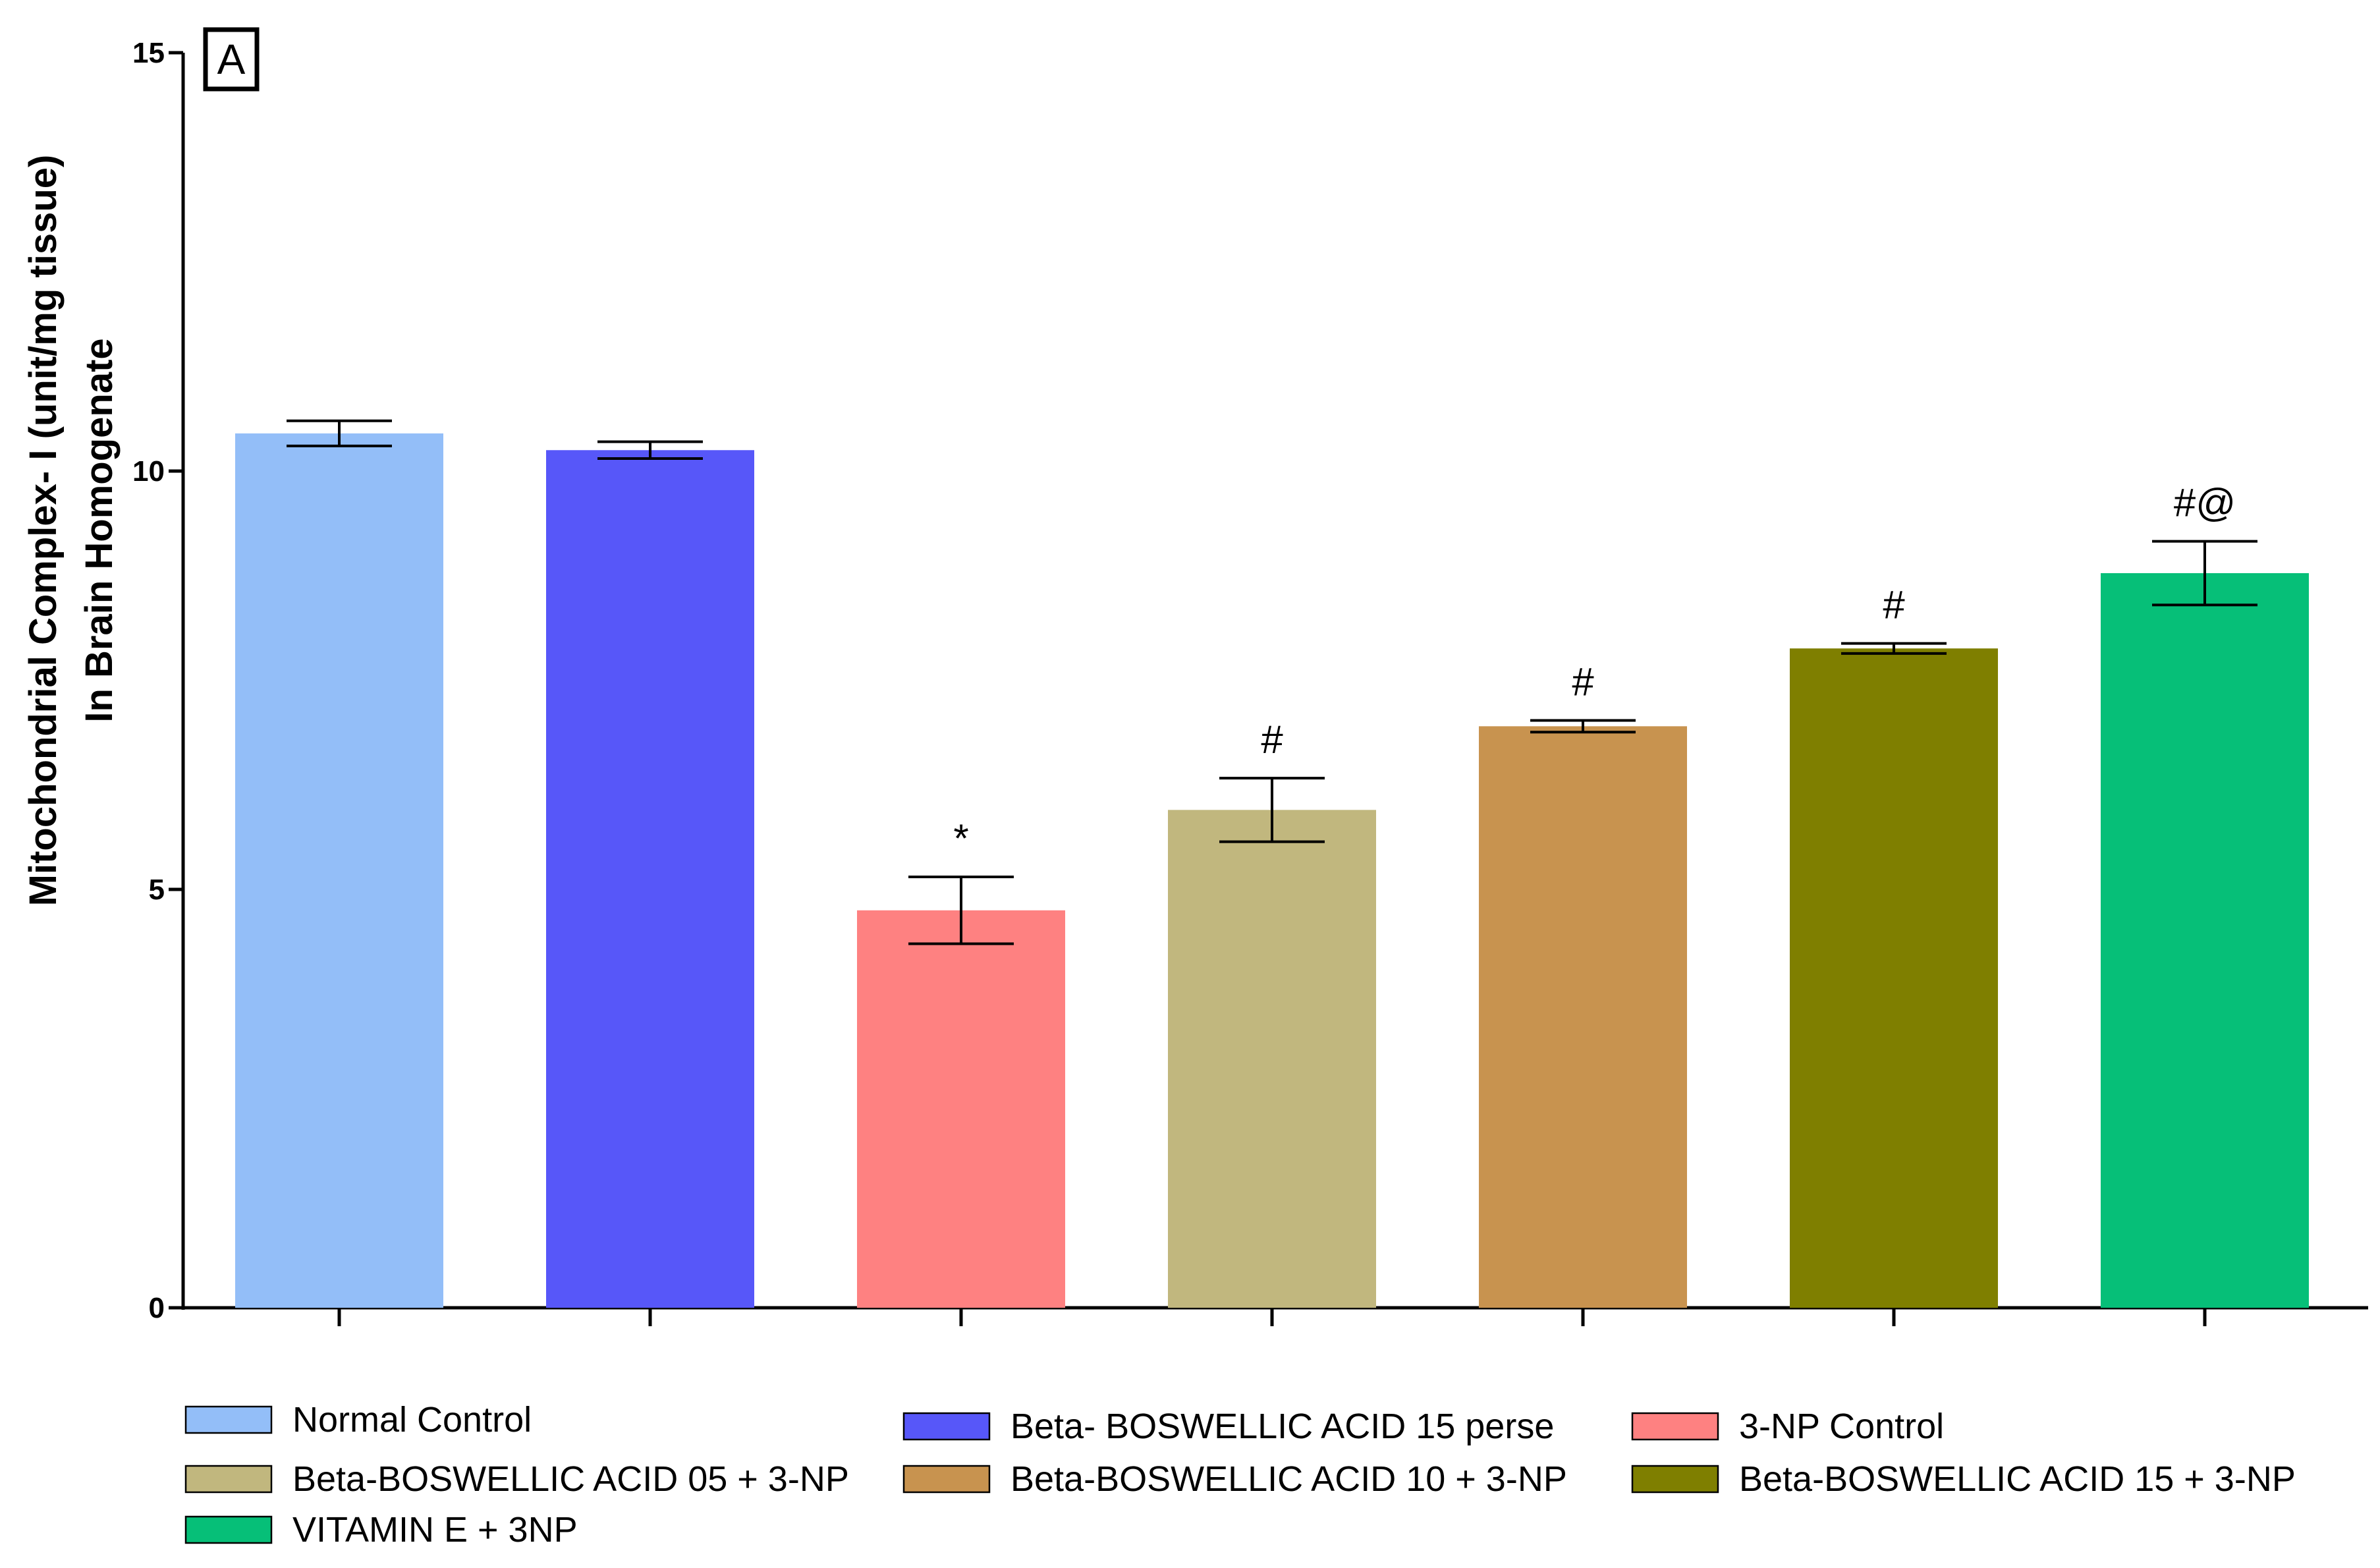 The width and height of the screenshot is (2380, 1568). I want to click on y-tick-label: 0, so click(157, 1308).